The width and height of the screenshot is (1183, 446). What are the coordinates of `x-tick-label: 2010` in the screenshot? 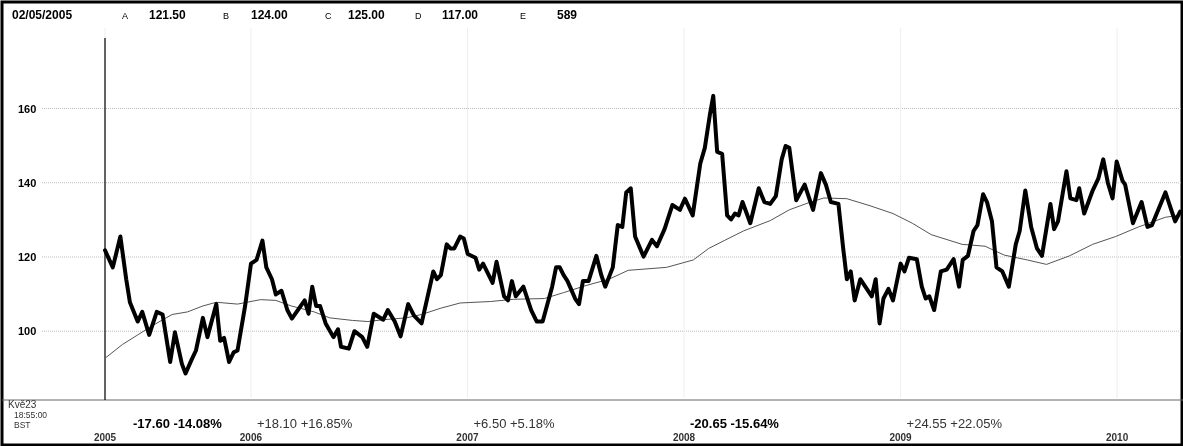 It's located at (1117, 437).